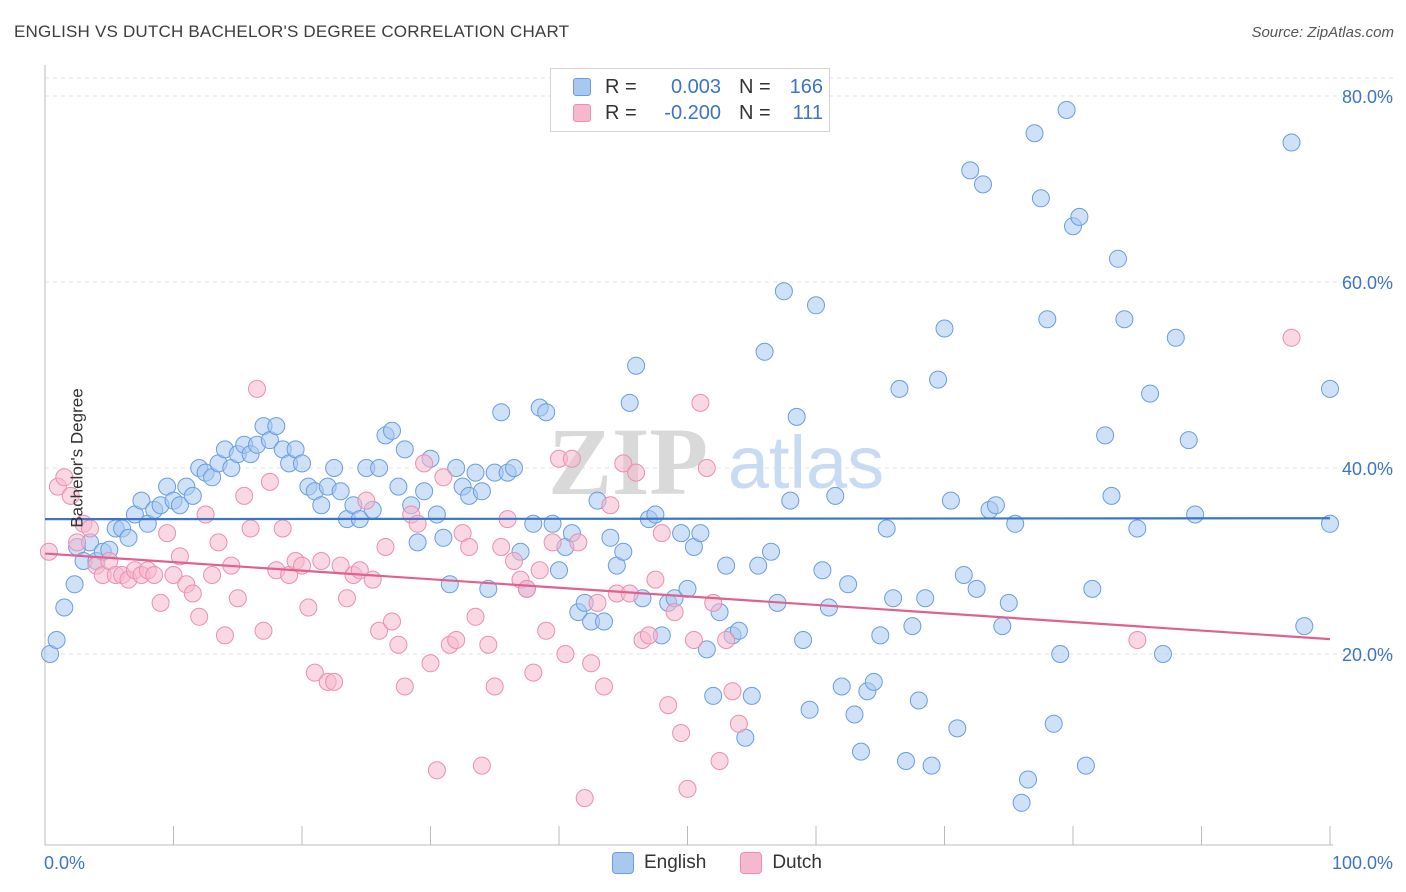  What do you see at coordinates (716, 461) in the screenshot?
I see `watermark: ZIP atlas` at bounding box center [716, 461].